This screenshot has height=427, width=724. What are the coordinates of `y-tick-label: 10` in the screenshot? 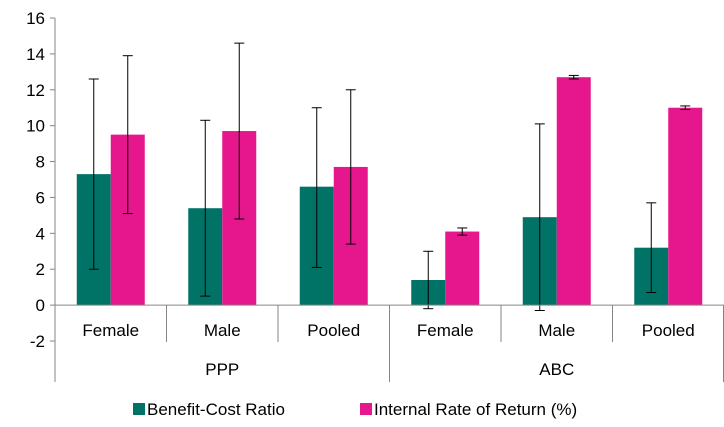 It's located at (35, 126).